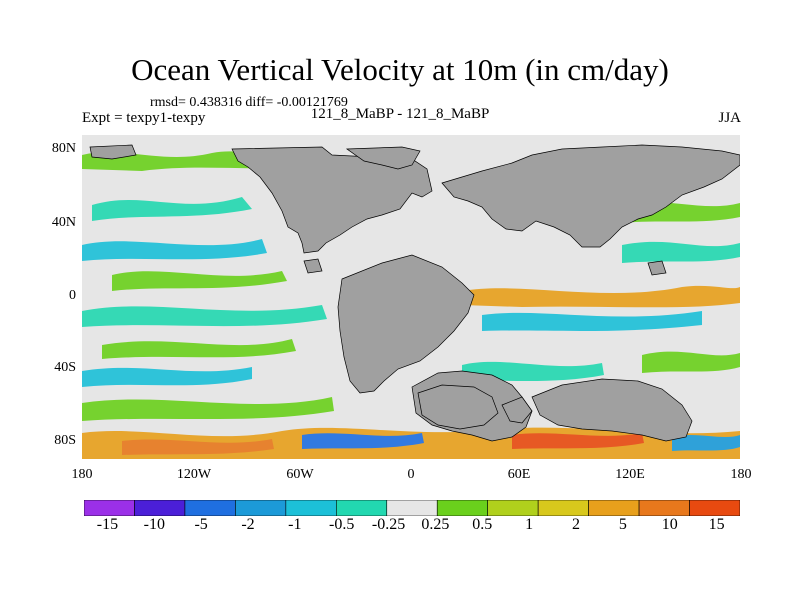 The image size is (800, 600). Describe the element at coordinates (144, 118) in the screenshot. I see `experiment-label: Expt = texpy1-texpy` at that location.